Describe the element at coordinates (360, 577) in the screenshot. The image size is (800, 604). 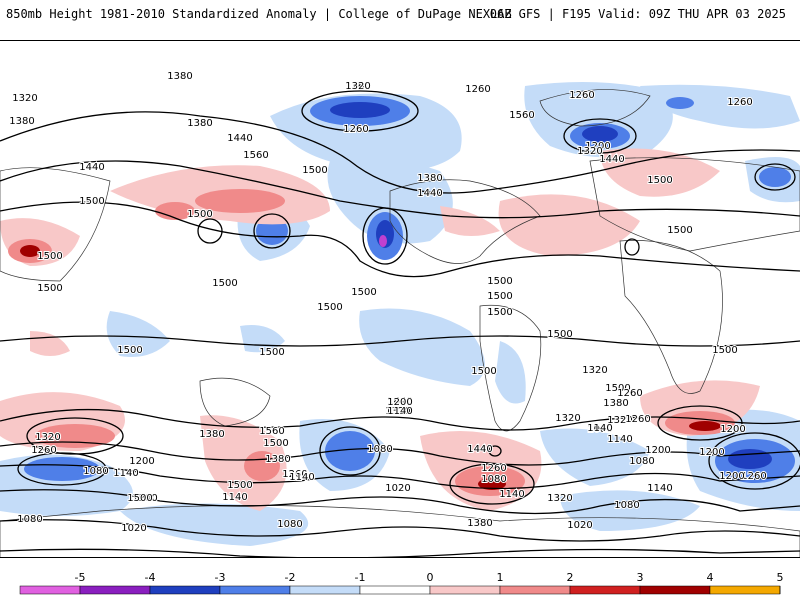
I see `colorbar-tick-label: -1` at that location.